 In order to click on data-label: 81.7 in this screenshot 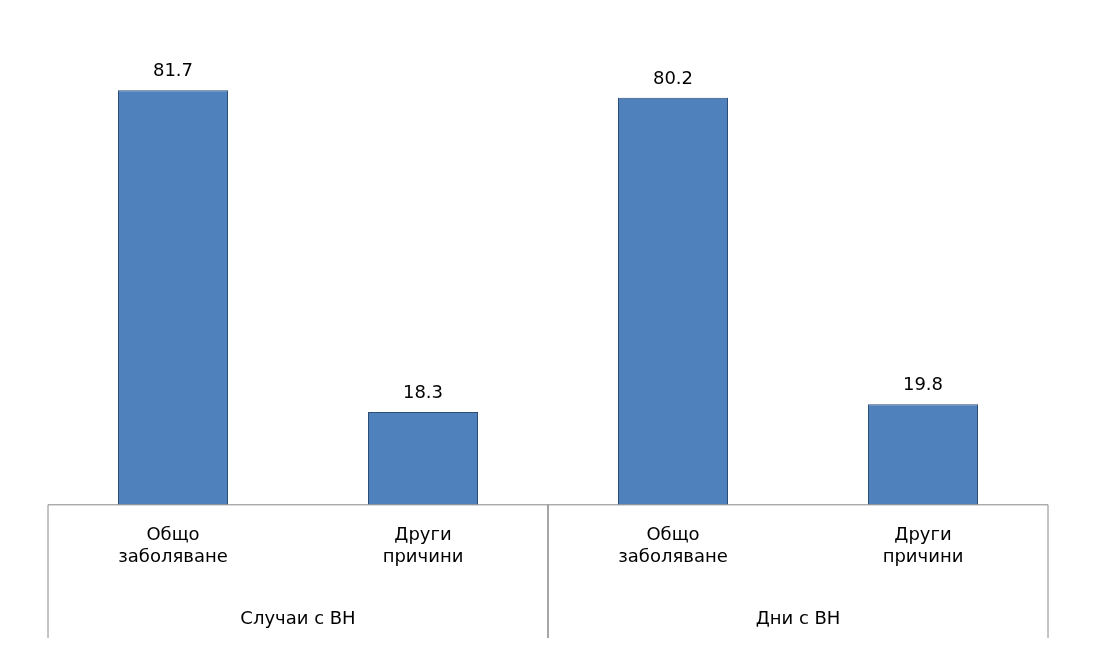, I will do `click(173, 70)`.